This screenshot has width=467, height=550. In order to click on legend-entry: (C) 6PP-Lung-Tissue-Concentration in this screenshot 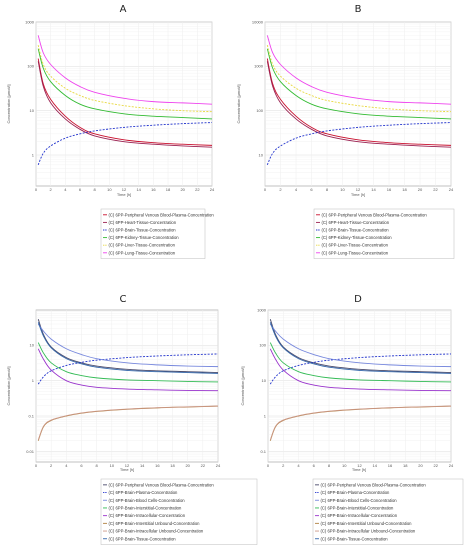, I will do `click(142, 252)`.